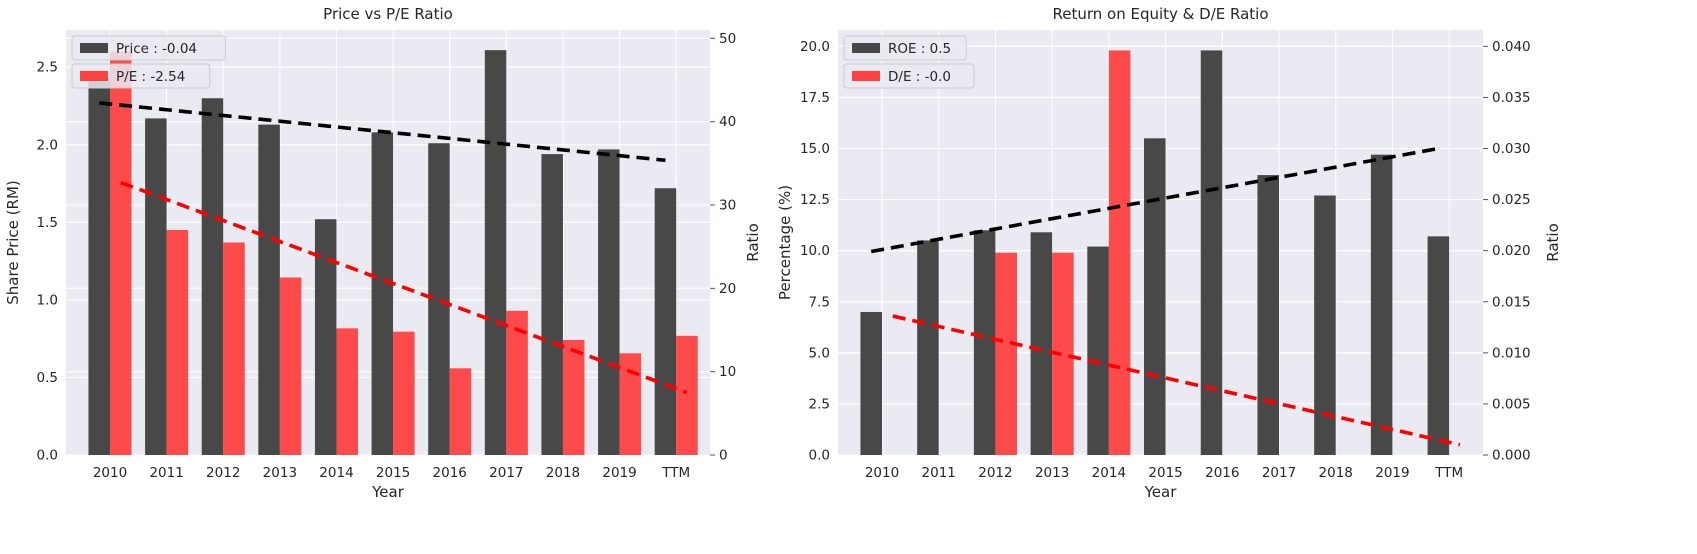 The height and width of the screenshot is (554, 1697). What do you see at coordinates (47, 378) in the screenshot?
I see `y-tick-label: 0.5` at bounding box center [47, 378].